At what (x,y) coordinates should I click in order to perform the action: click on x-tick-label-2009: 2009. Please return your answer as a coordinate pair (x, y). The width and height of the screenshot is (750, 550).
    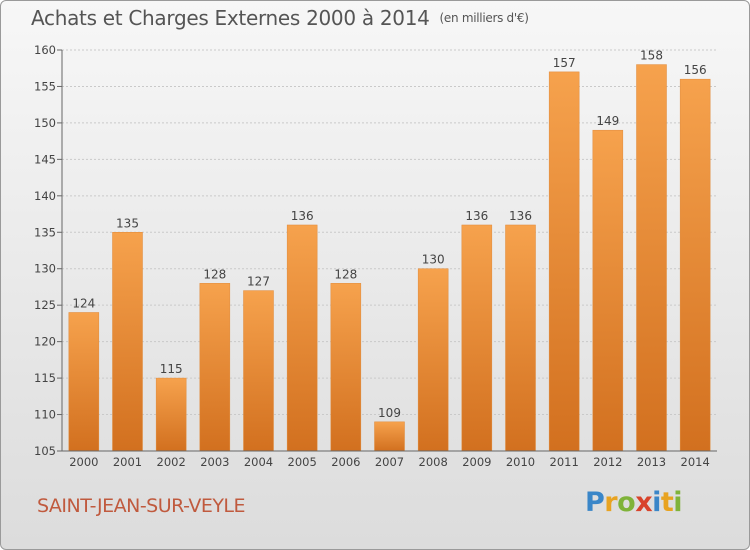
    Looking at the image, I should click on (476, 462).